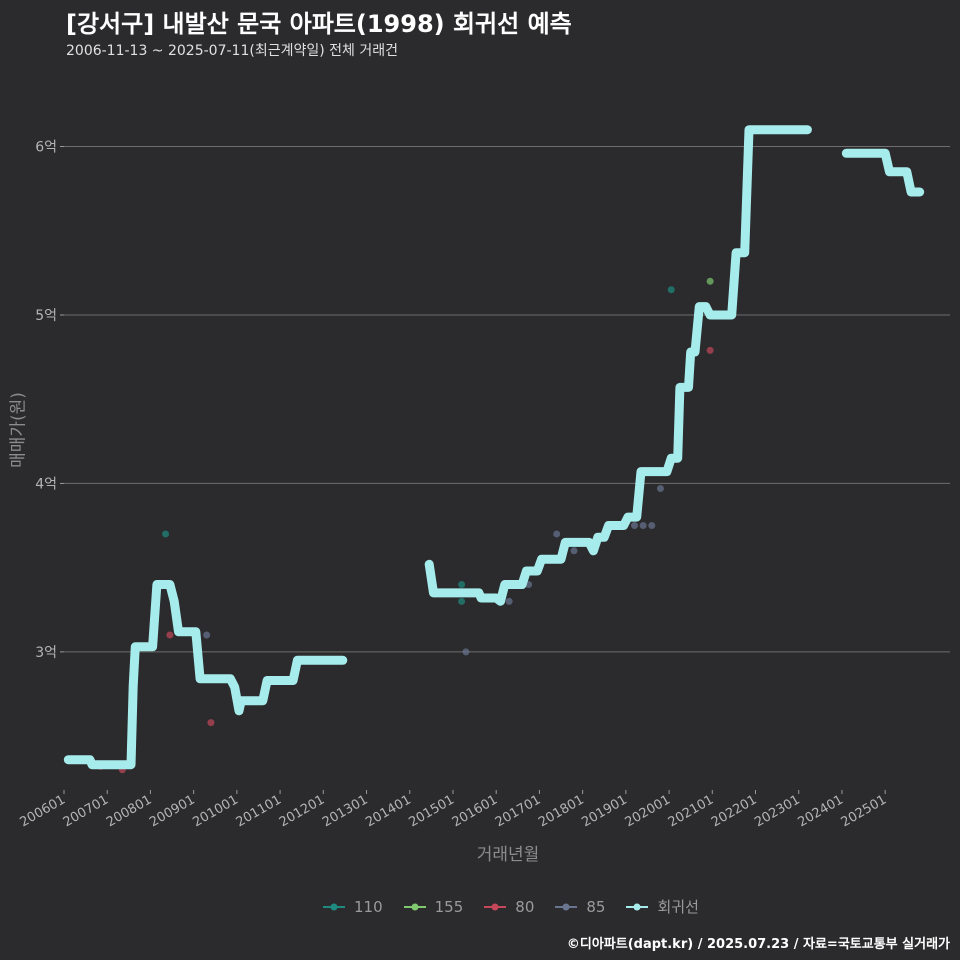 The width and height of the screenshot is (960, 960). What do you see at coordinates (43, 811) in the screenshot?
I see `x-tick-label: 200601` at bounding box center [43, 811].